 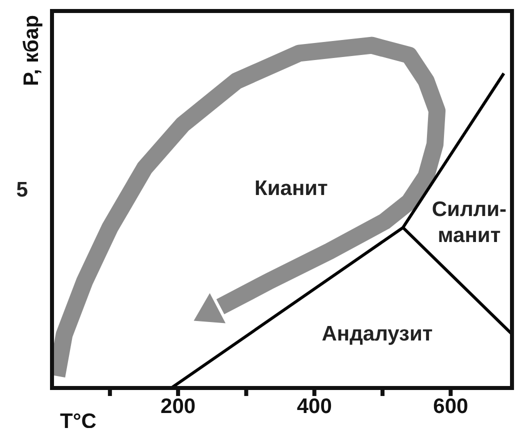 I want to click on x-tick-label: 200, so click(x=178, y=406).